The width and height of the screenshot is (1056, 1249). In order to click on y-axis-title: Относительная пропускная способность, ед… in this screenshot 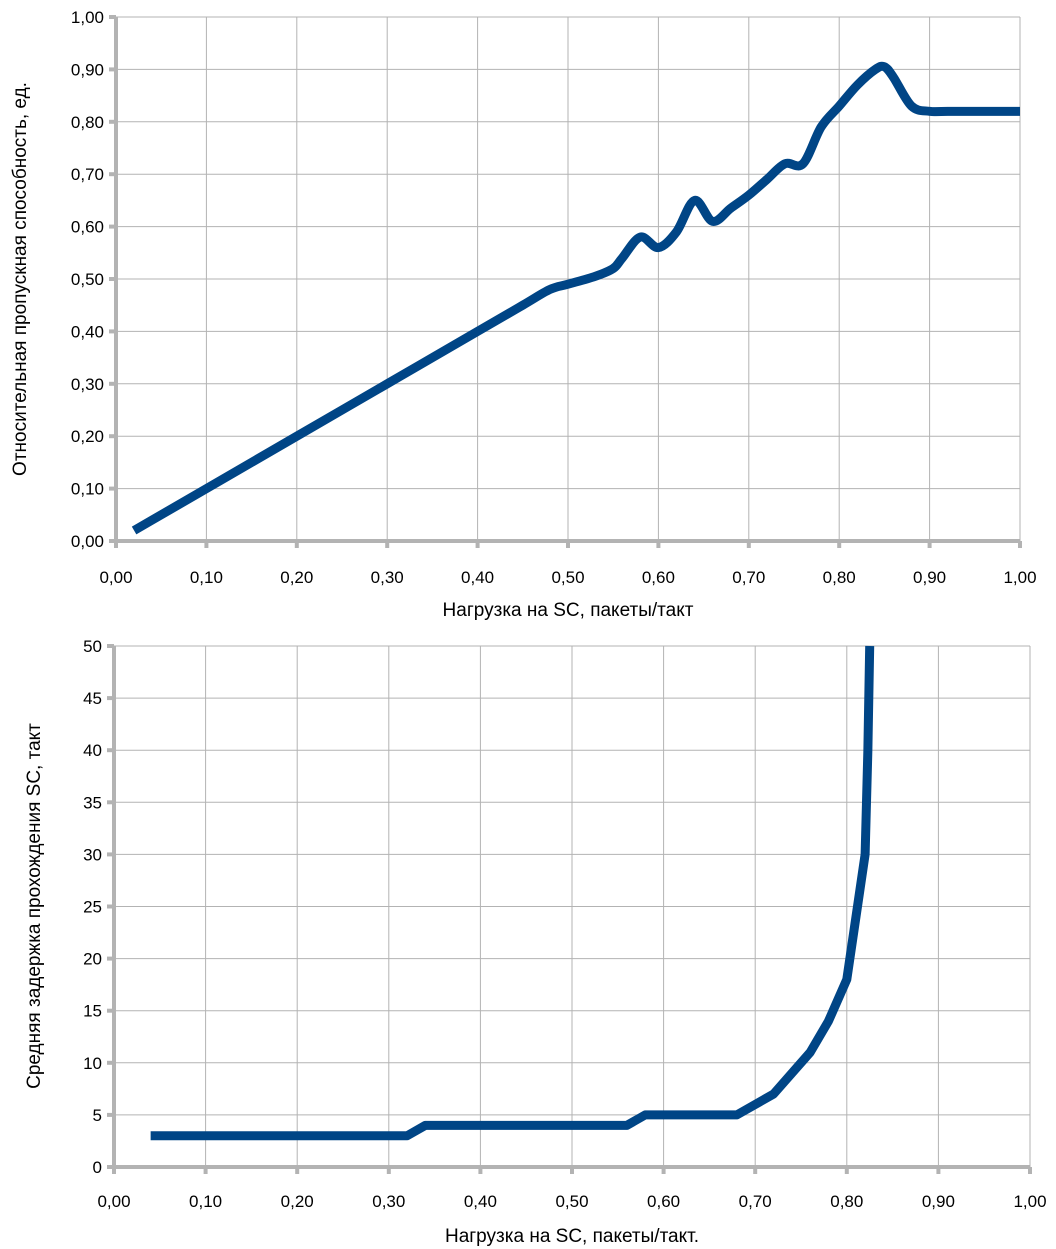, I will do `click(20, 279)`.